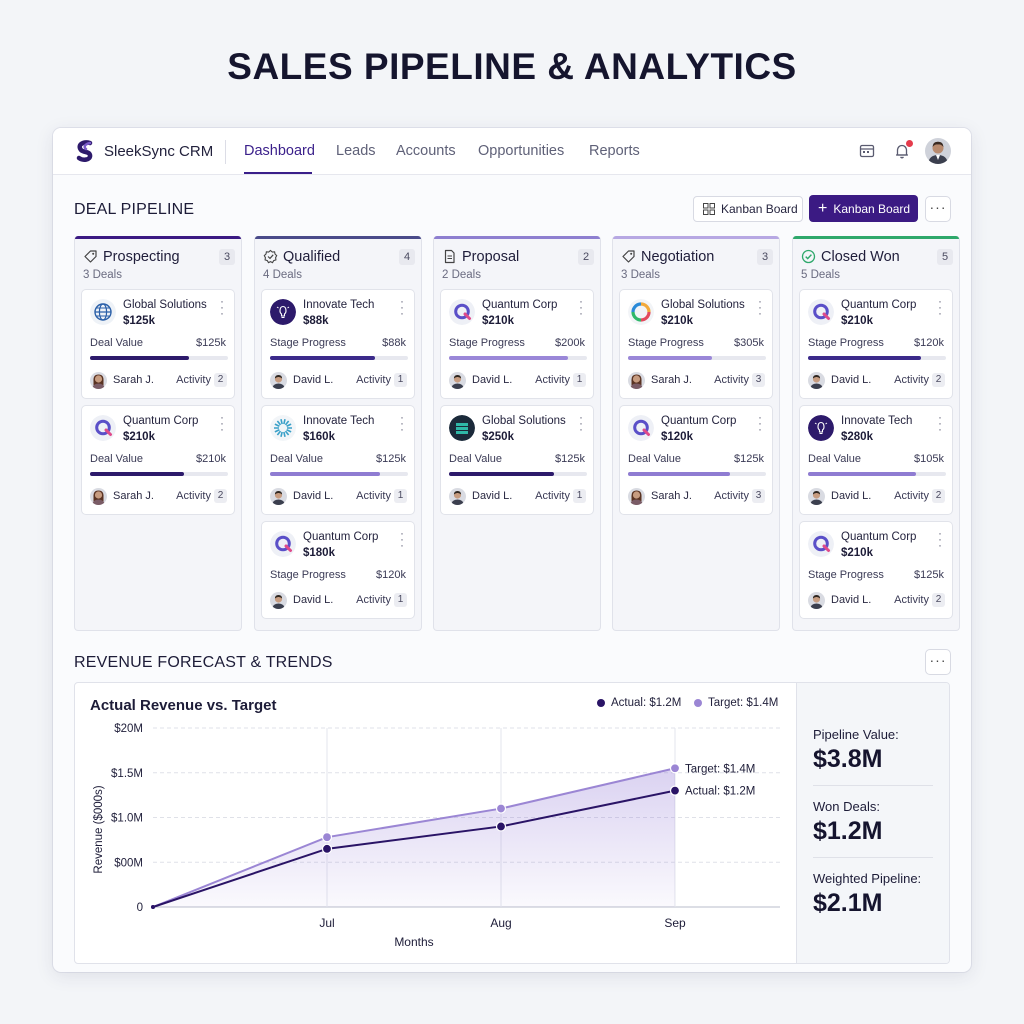 The height and width of the screenshot is (1024, 1024). Describe the element at coordinates (90, 256) in the screenshot. I see `tag-icon` at that location.